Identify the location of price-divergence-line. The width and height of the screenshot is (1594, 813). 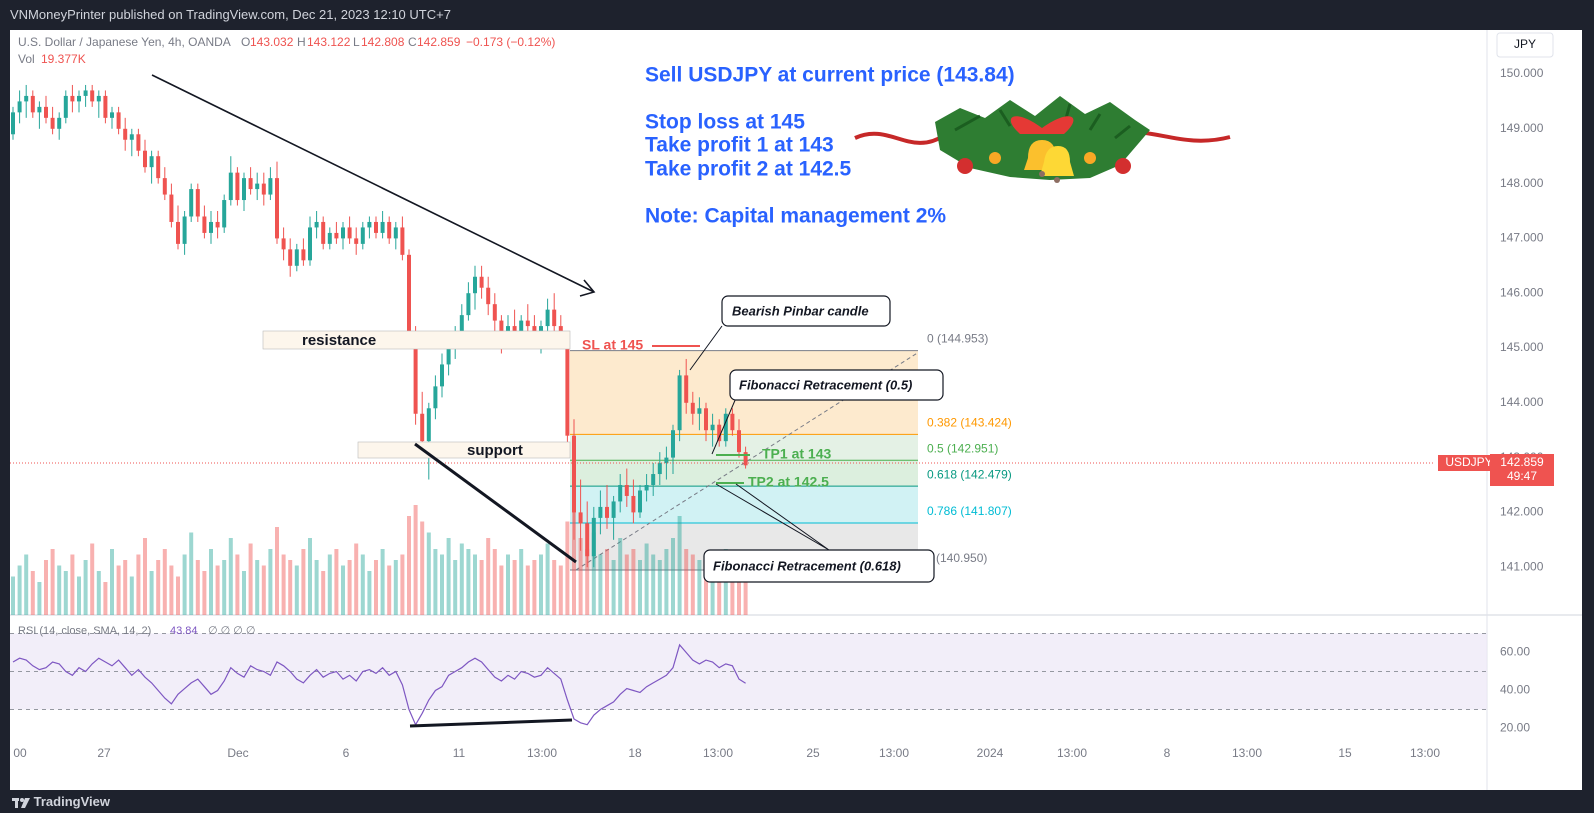
(495, 503).